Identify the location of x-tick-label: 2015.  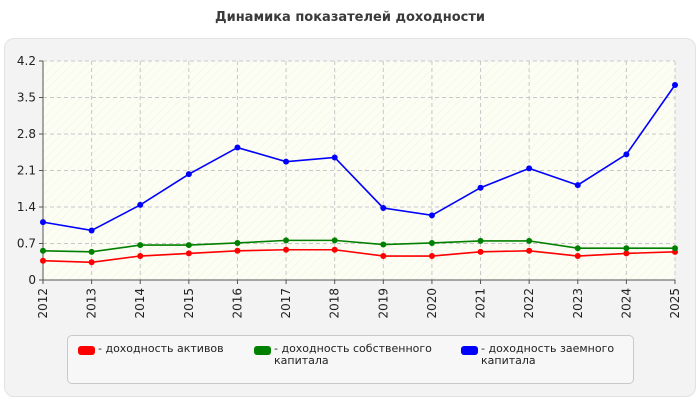
(189, 303).